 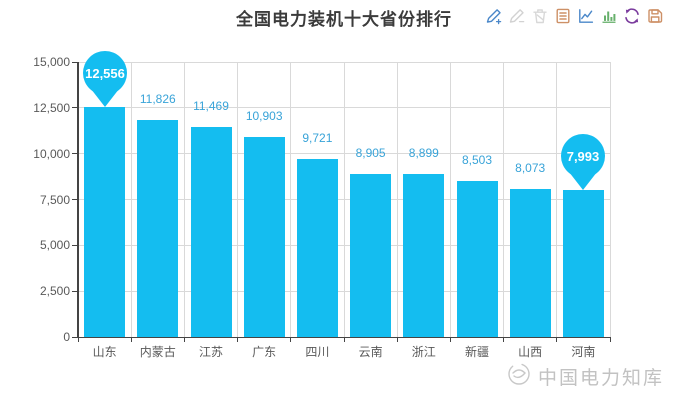 I want to click on bar-chart-icon, so click(x=609, y=16).